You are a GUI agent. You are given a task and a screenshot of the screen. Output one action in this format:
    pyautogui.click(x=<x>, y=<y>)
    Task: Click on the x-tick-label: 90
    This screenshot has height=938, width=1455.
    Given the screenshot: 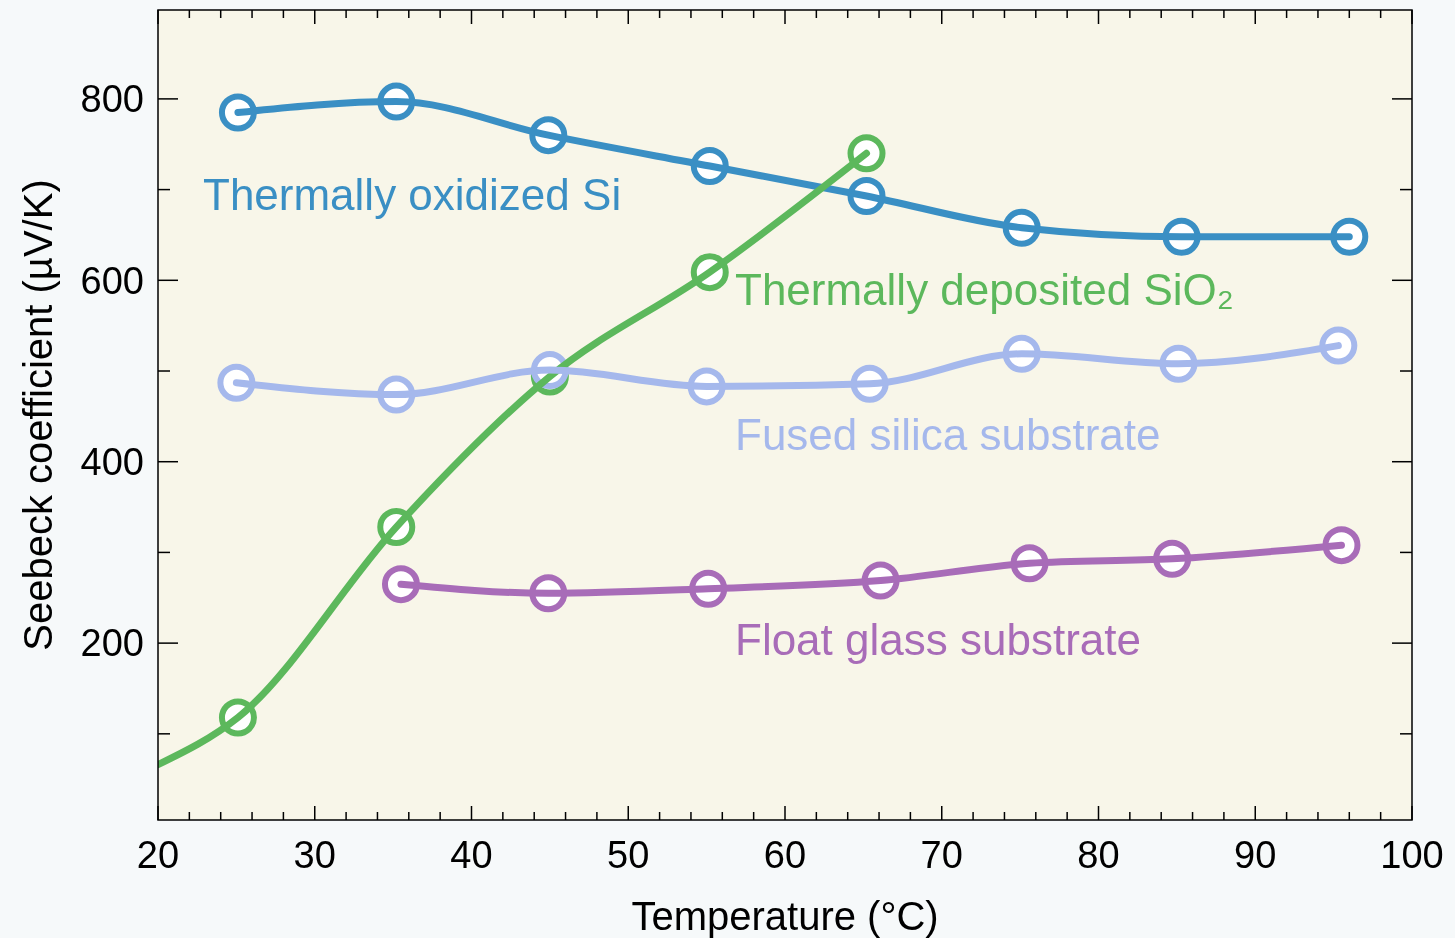 What is the action you would take?
    pyautogui.click(x=1255, y=855)
    